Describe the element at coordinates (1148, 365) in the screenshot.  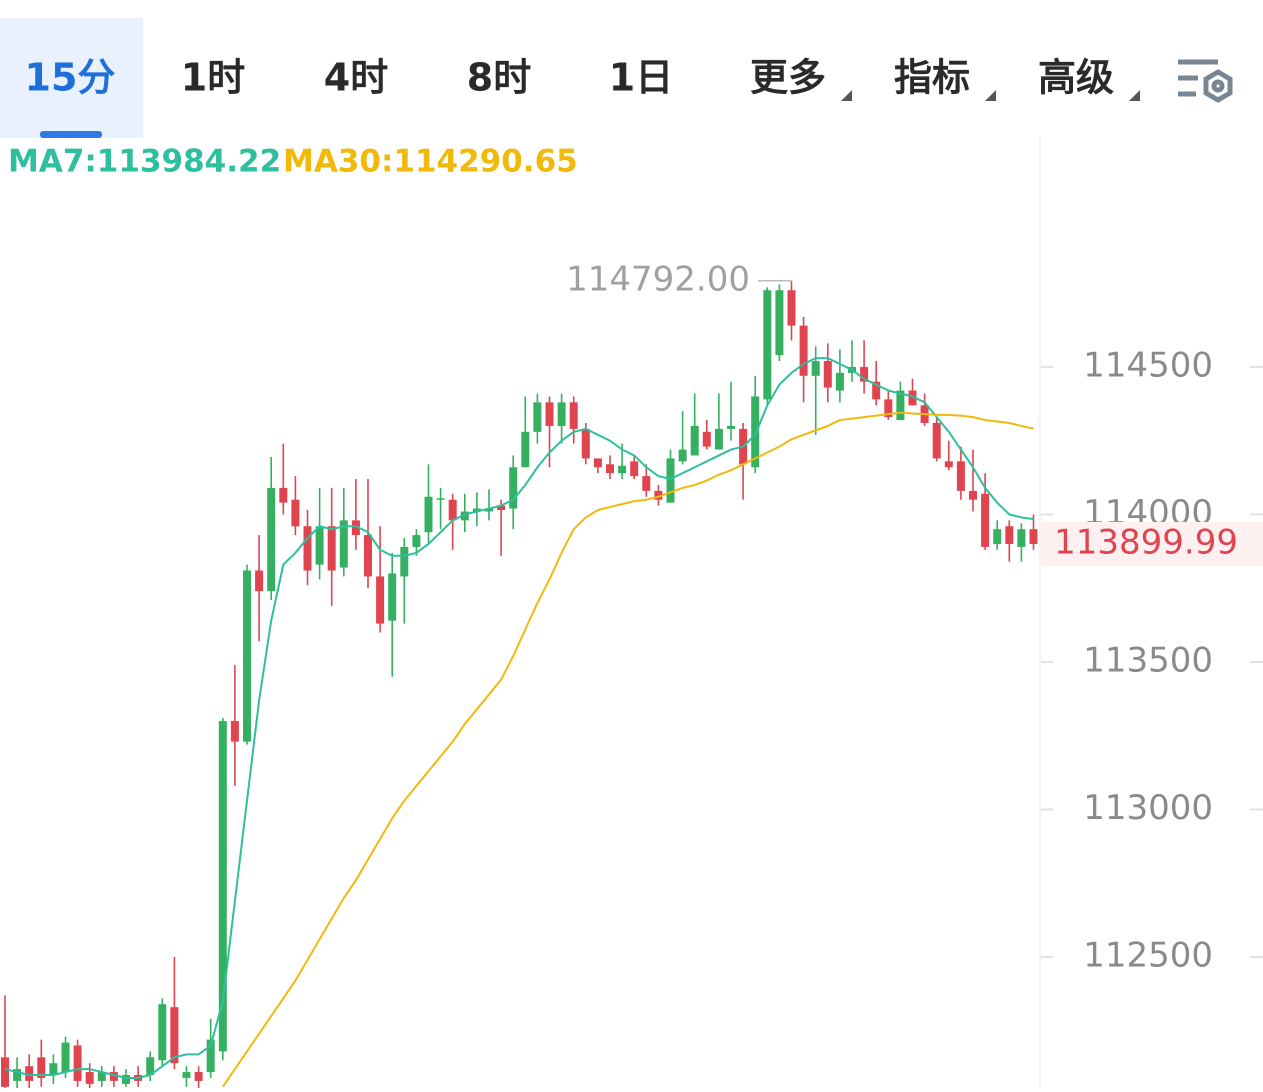
I see `y-tick-label: 114500` at that location.